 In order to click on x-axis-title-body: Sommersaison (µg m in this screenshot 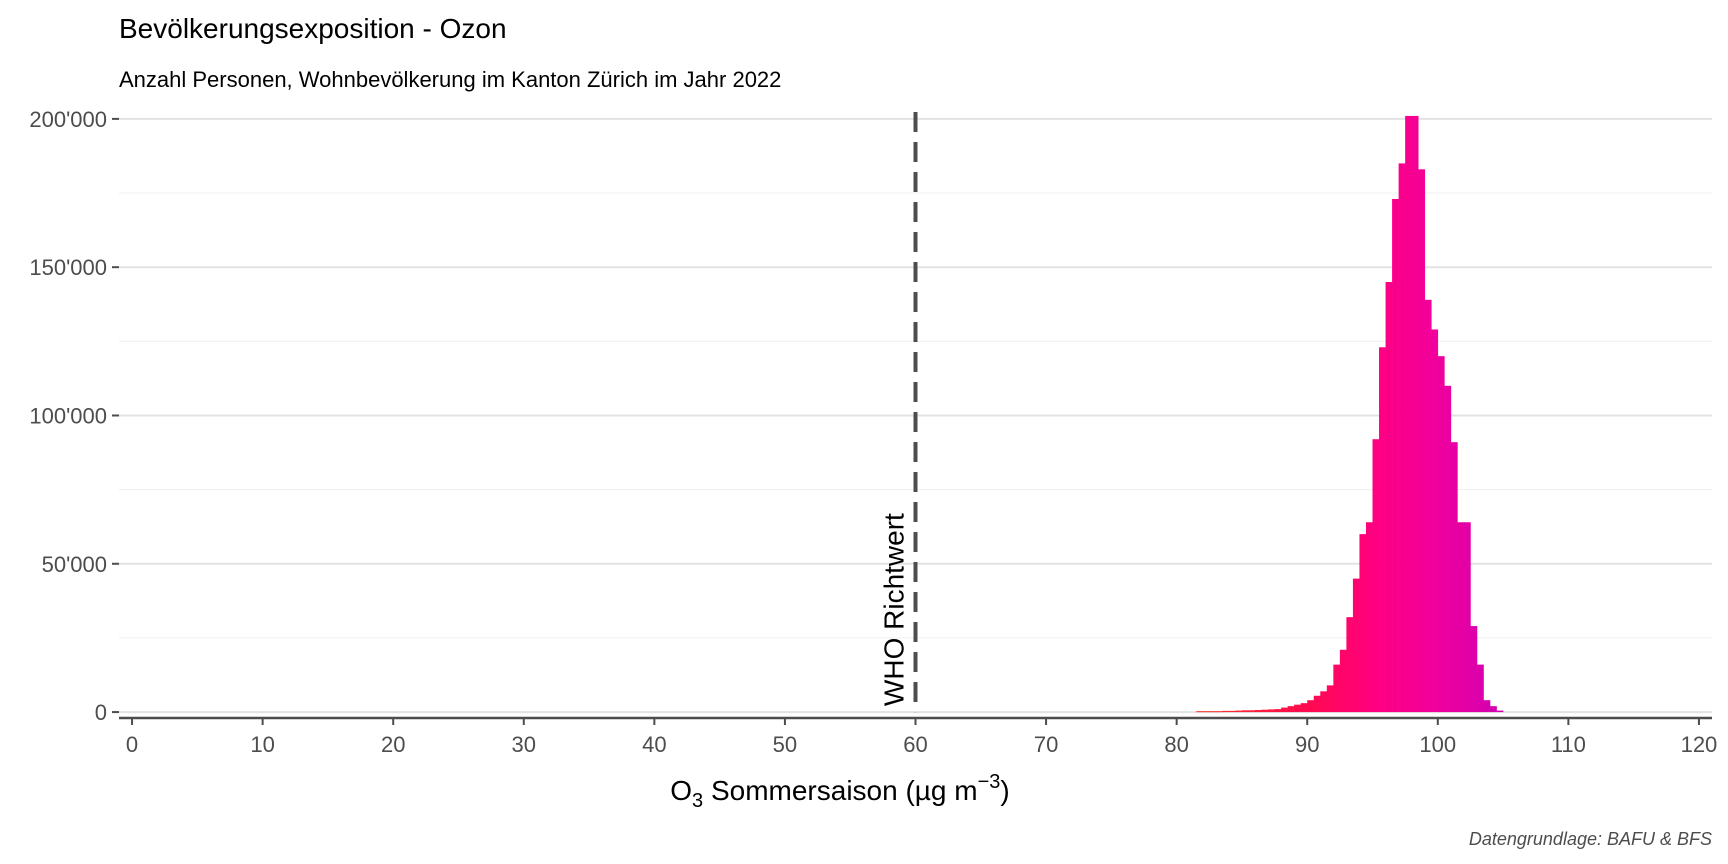, I will do `click(840, 790)`.